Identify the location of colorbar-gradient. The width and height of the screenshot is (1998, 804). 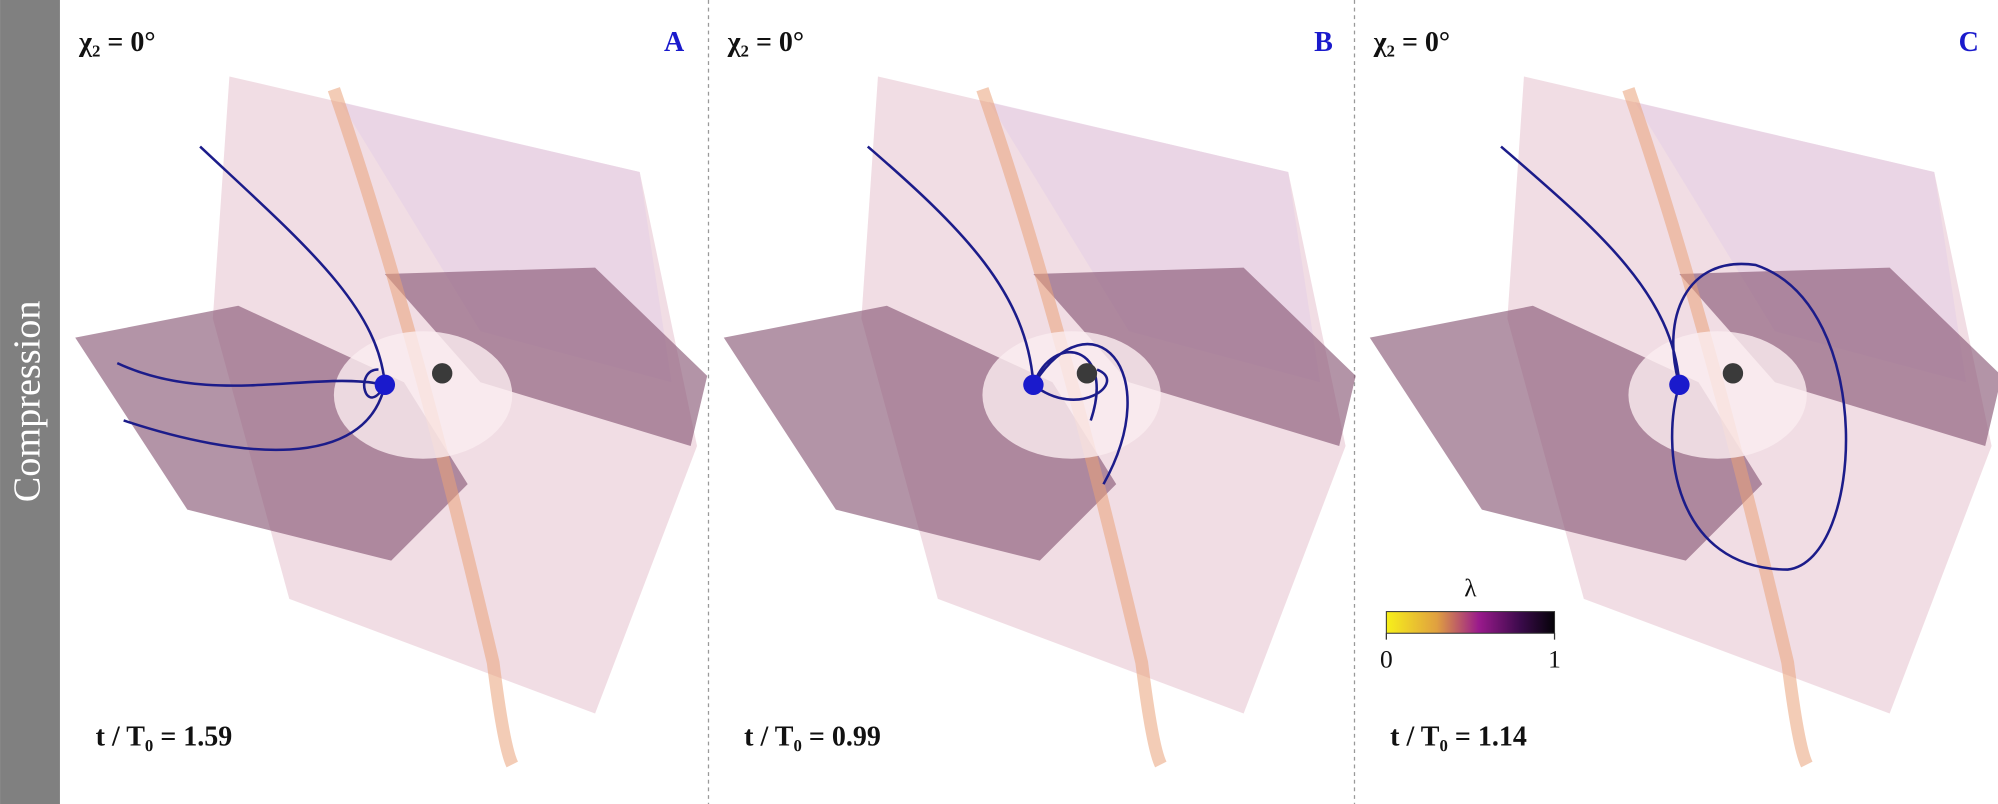
(1470, 622).